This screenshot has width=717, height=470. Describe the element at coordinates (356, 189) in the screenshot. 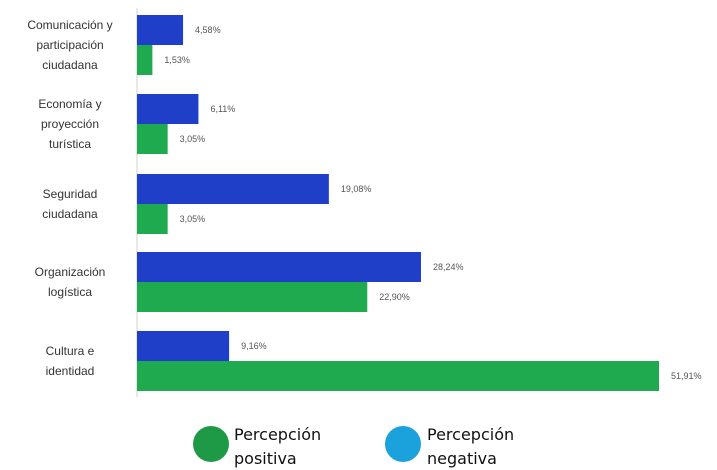

I see `data-label: 19,08%` at that location.